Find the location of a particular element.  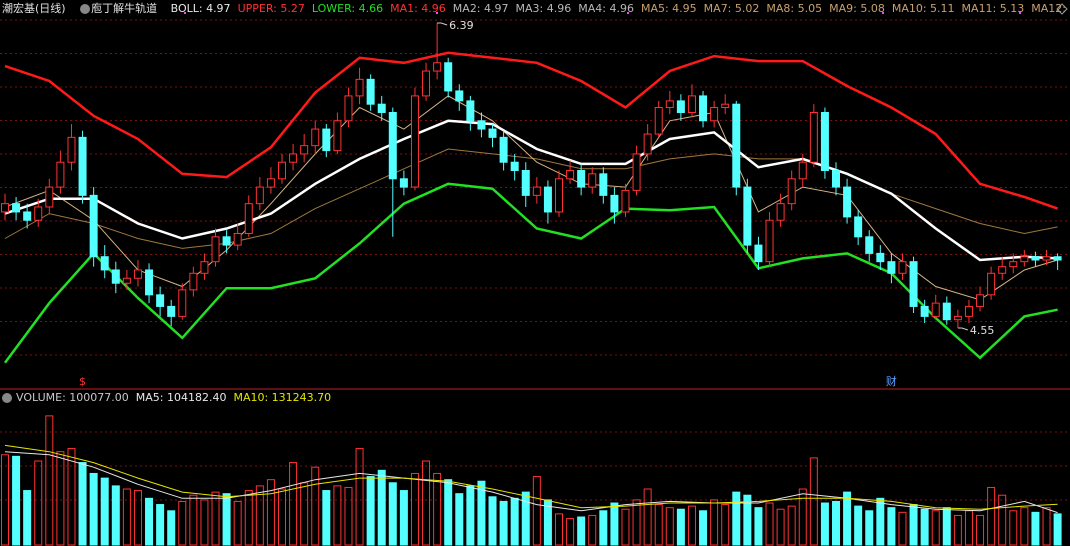

toggle-icon is located at coordinates (1062, 9).